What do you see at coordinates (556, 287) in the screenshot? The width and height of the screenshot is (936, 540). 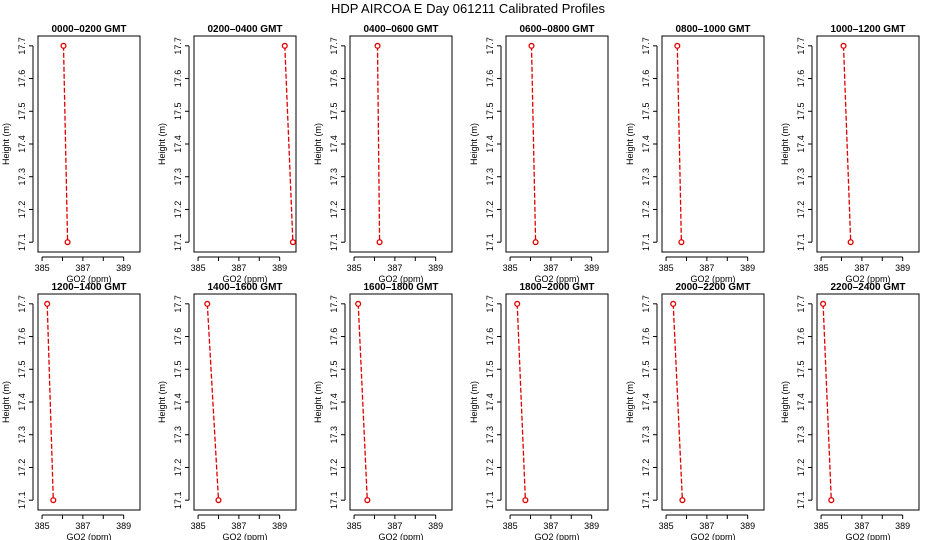 I see `panel-title: 1800–2000 GMT` at bounding box center [556, 287].